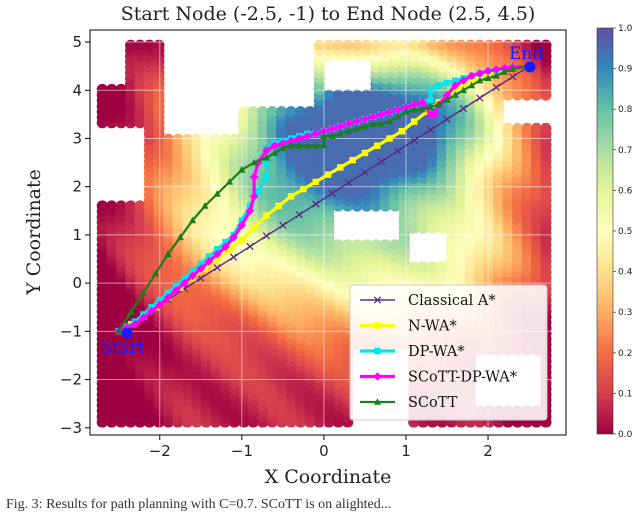  Describe the element at coordinates (436, 352) in the screenshot. I see `legend-label: DP-WA*` at that location.